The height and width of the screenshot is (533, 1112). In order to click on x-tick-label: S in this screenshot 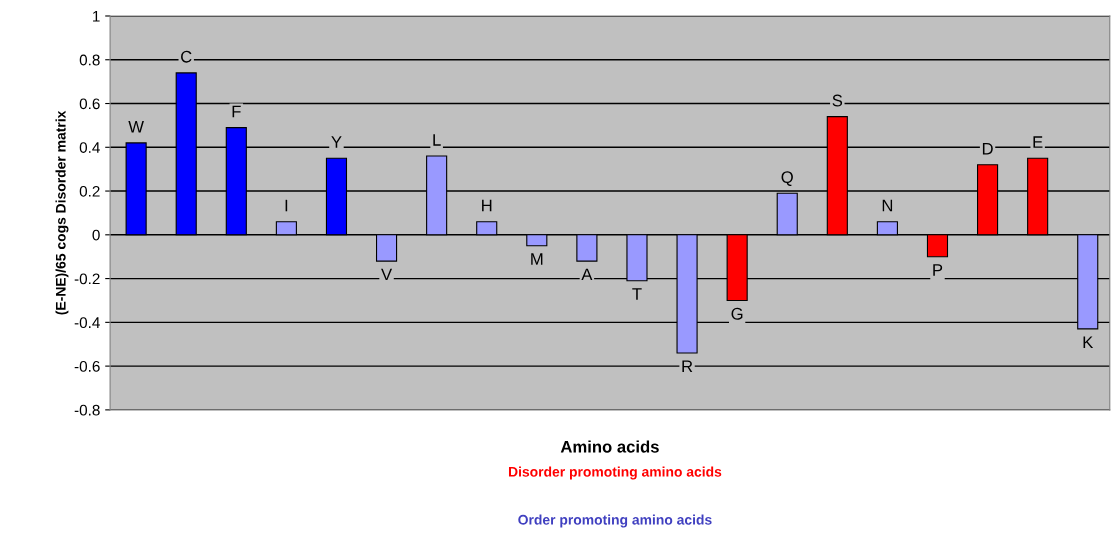, I will do `click(837, 100)`.